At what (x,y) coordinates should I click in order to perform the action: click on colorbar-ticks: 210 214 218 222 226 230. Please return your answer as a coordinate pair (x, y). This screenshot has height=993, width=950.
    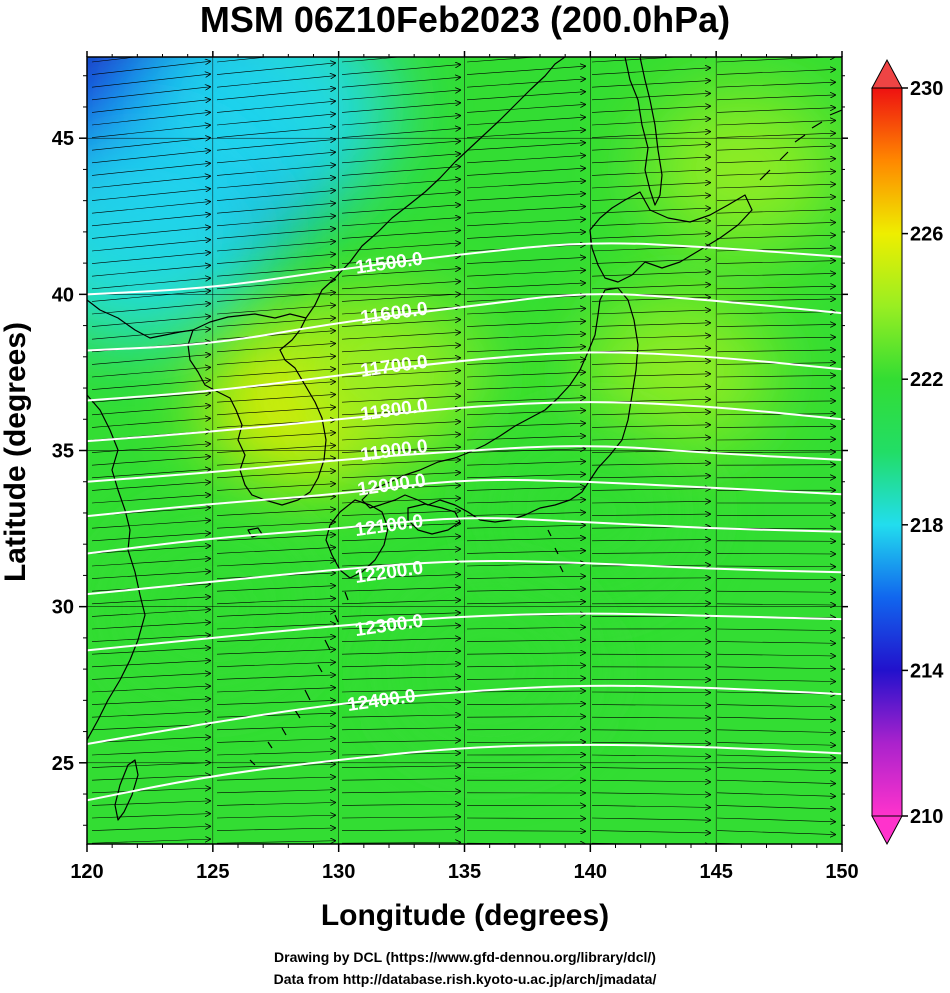
    Looking at the image, I should click on (923, 453).